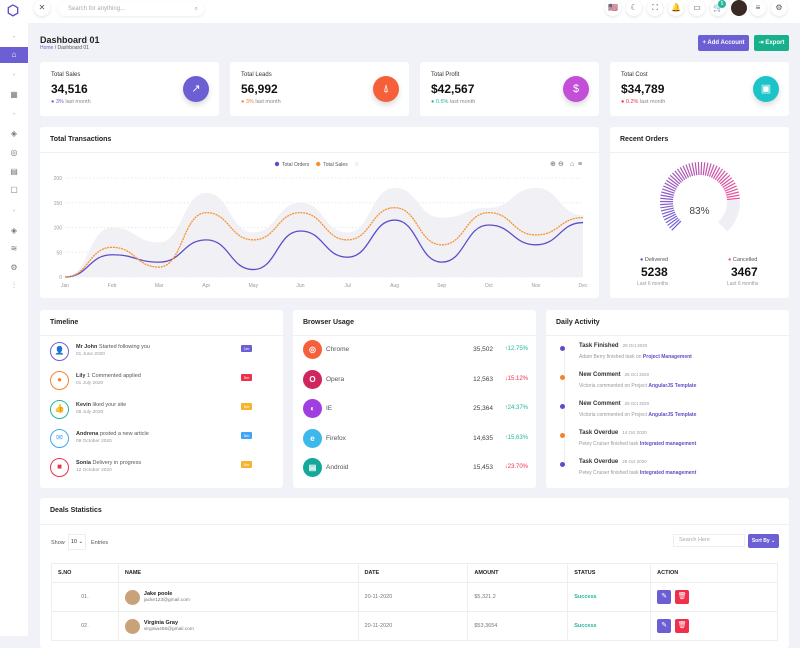  Describe the element at coordinates (14, 190) in the screenshot. I see `file-icon: ▢` at that location.